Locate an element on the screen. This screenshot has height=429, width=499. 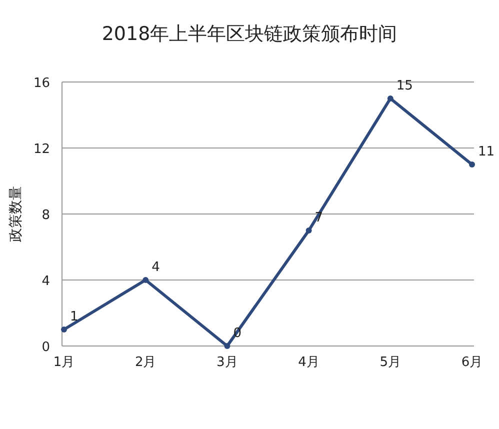
x-tick-label: 5月 is located at coordinates (391, 362).